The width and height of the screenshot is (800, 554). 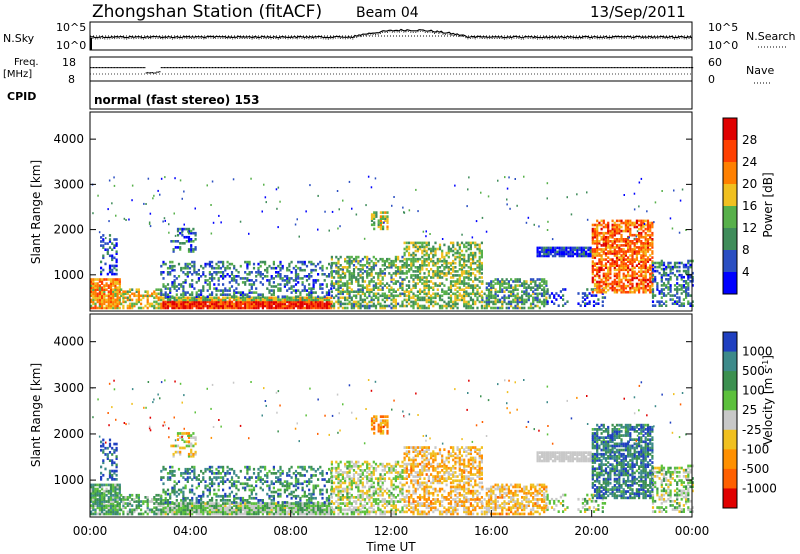 What do you see at coordinates (207, 12) in the screenshot?
I see `station-title: Zhongshan Station (fitACF)` at bounding box center [207, 12].